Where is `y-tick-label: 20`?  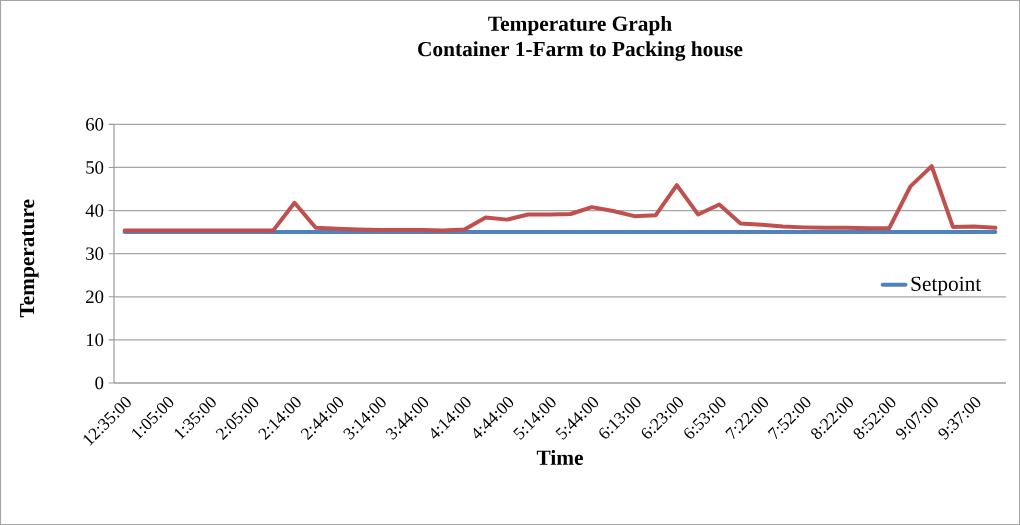
y-tick-label: 20 is located at coordinates (95, 297).